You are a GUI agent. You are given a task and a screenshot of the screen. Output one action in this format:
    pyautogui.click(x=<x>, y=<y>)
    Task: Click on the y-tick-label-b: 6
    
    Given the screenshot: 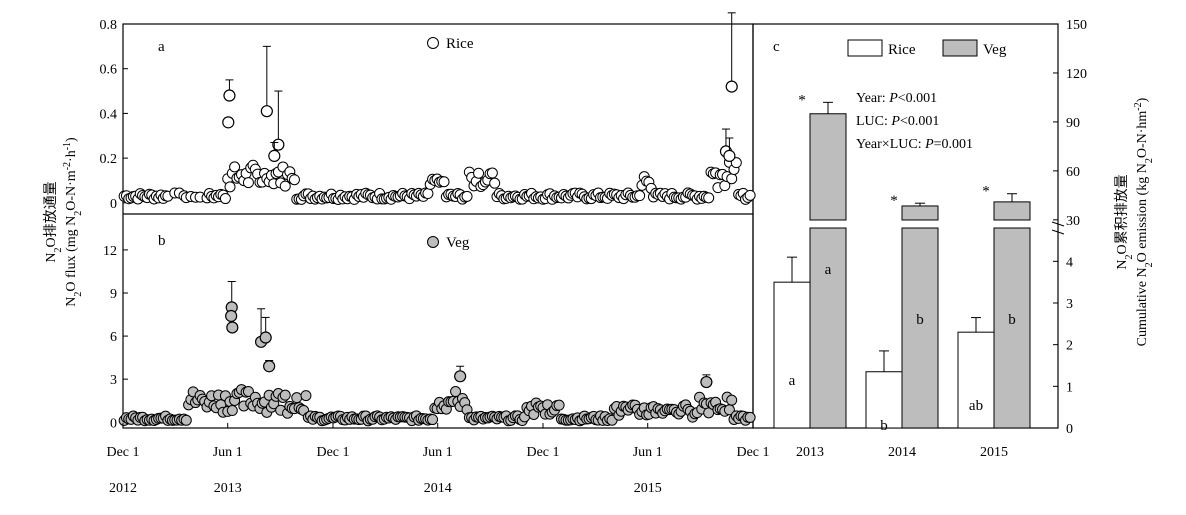 What is the action you would take?
    pyautogui.click(x=113, y=337)
    